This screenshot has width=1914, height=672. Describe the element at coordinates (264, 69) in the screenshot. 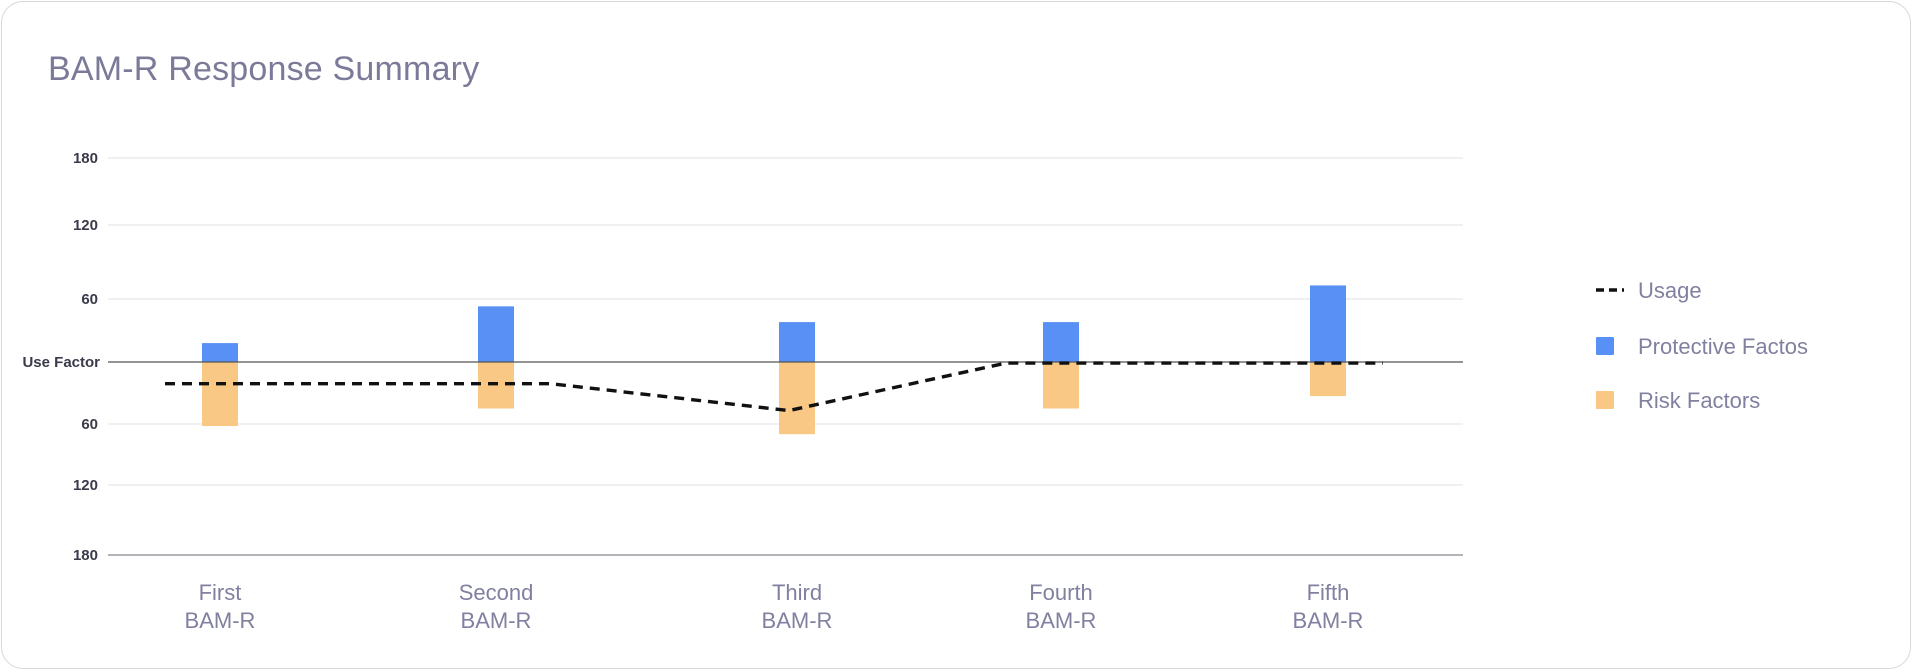

I see `chart-title: BAM-R Response Summary` at that location.